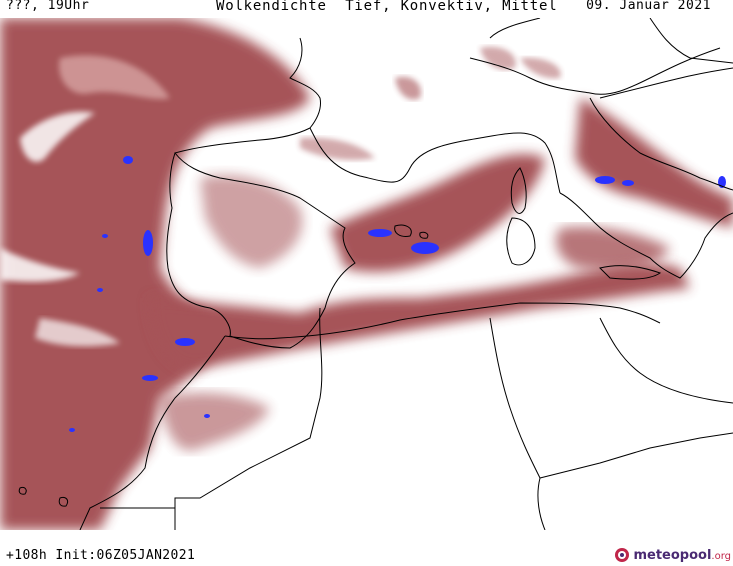 The height and width of the screenshot is (566, 733). Describe the element at coordinates (721, 556) in the screenshot. I see `logo-tld: .org` at that location.